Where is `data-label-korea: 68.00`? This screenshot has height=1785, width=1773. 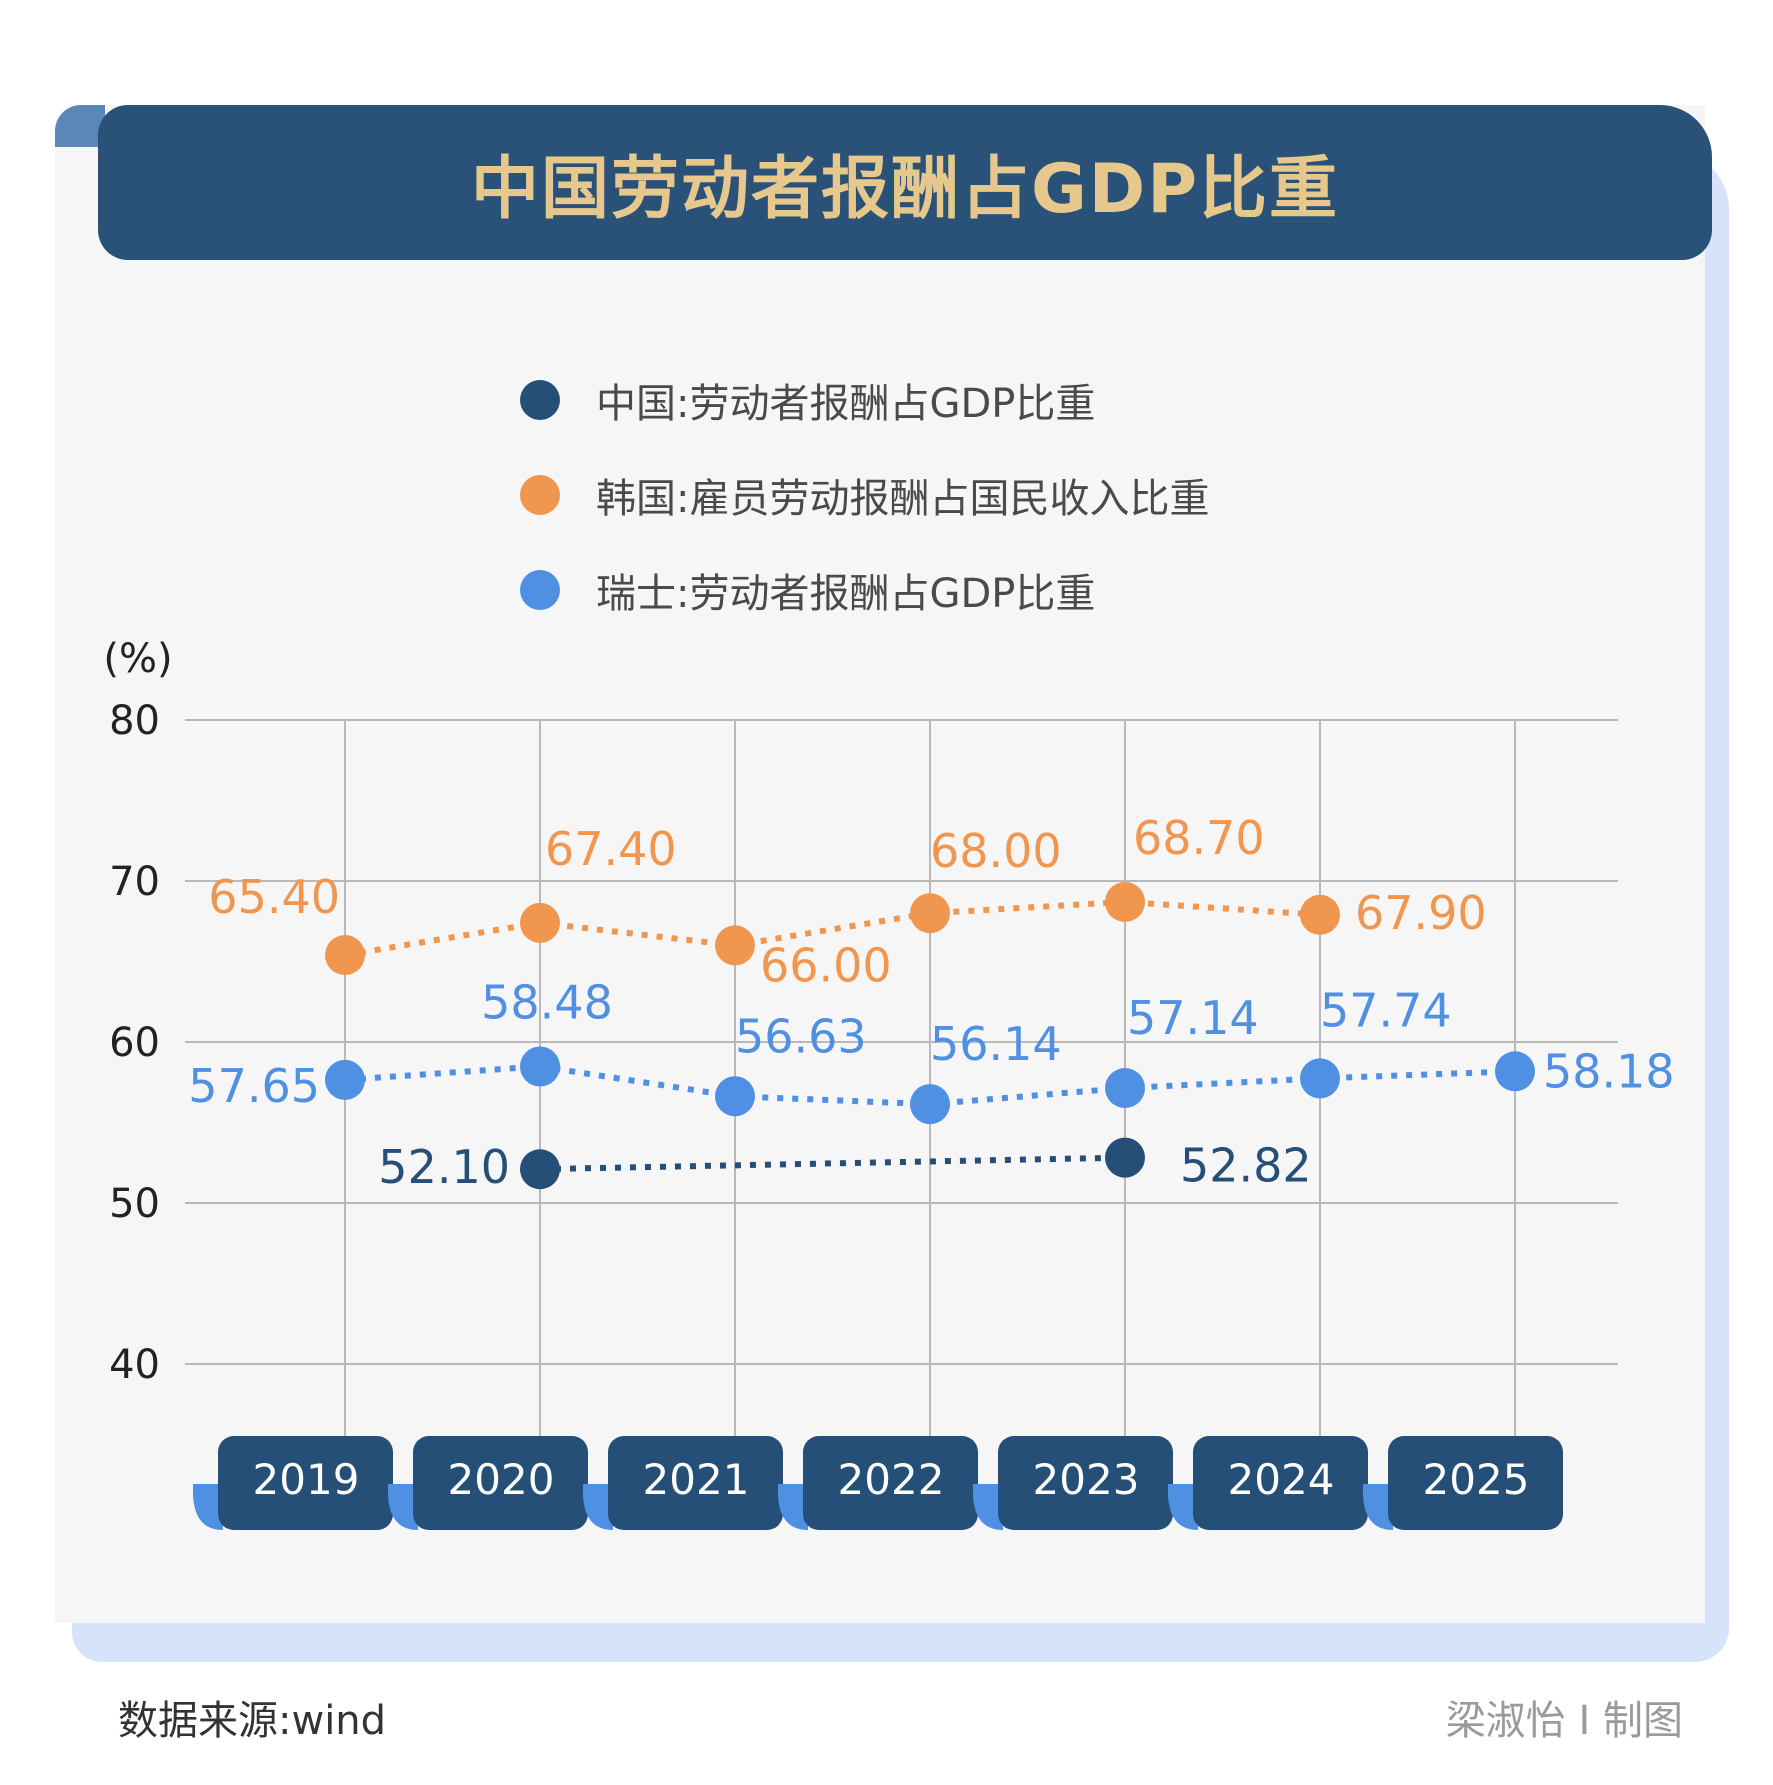 data-label-korea: 68.00 is located at coordinates (996, 851).